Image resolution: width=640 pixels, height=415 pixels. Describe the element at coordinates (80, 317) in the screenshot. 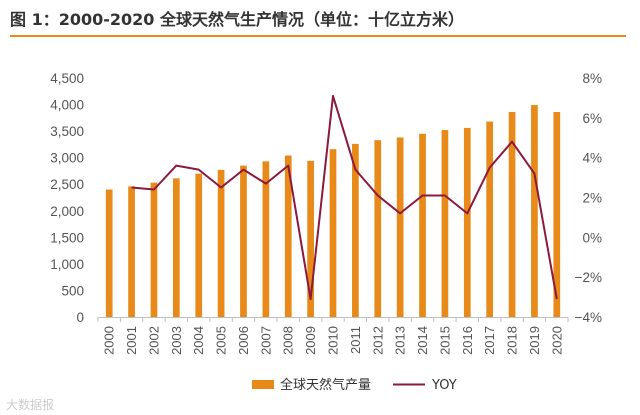

I see `left-y-tick-label: 0` at that location.